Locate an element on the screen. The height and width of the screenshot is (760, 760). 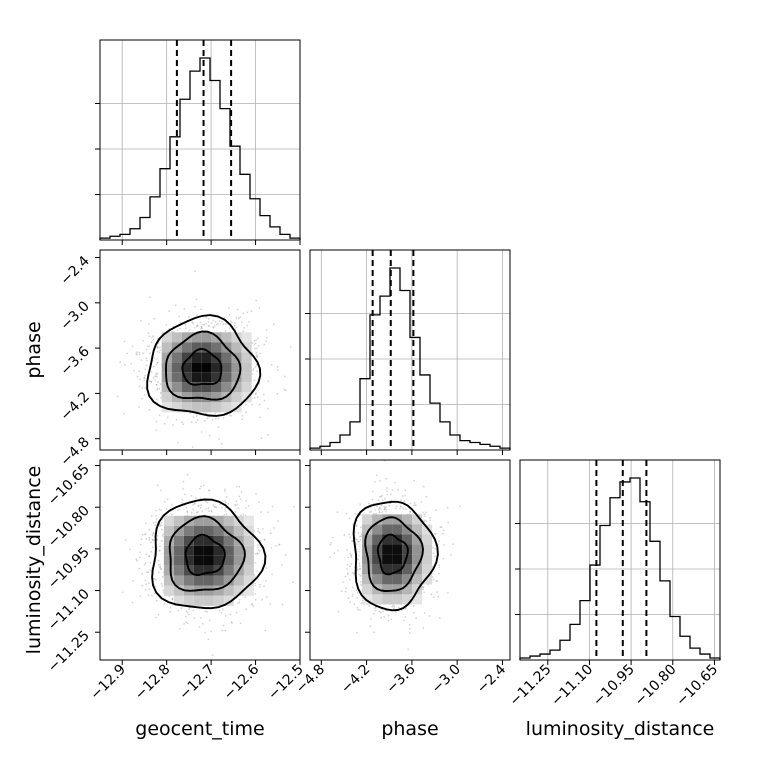
contour-inner is located at coordinates (205, 554).